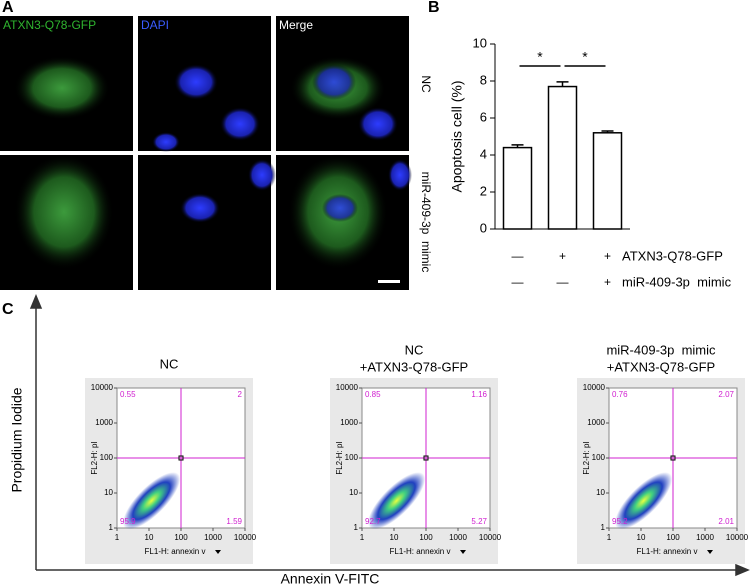  What do you see at coordinates (240, 394) in the screenshot?
I see `quadrant-value: 2` at bounding box center [240, 394].